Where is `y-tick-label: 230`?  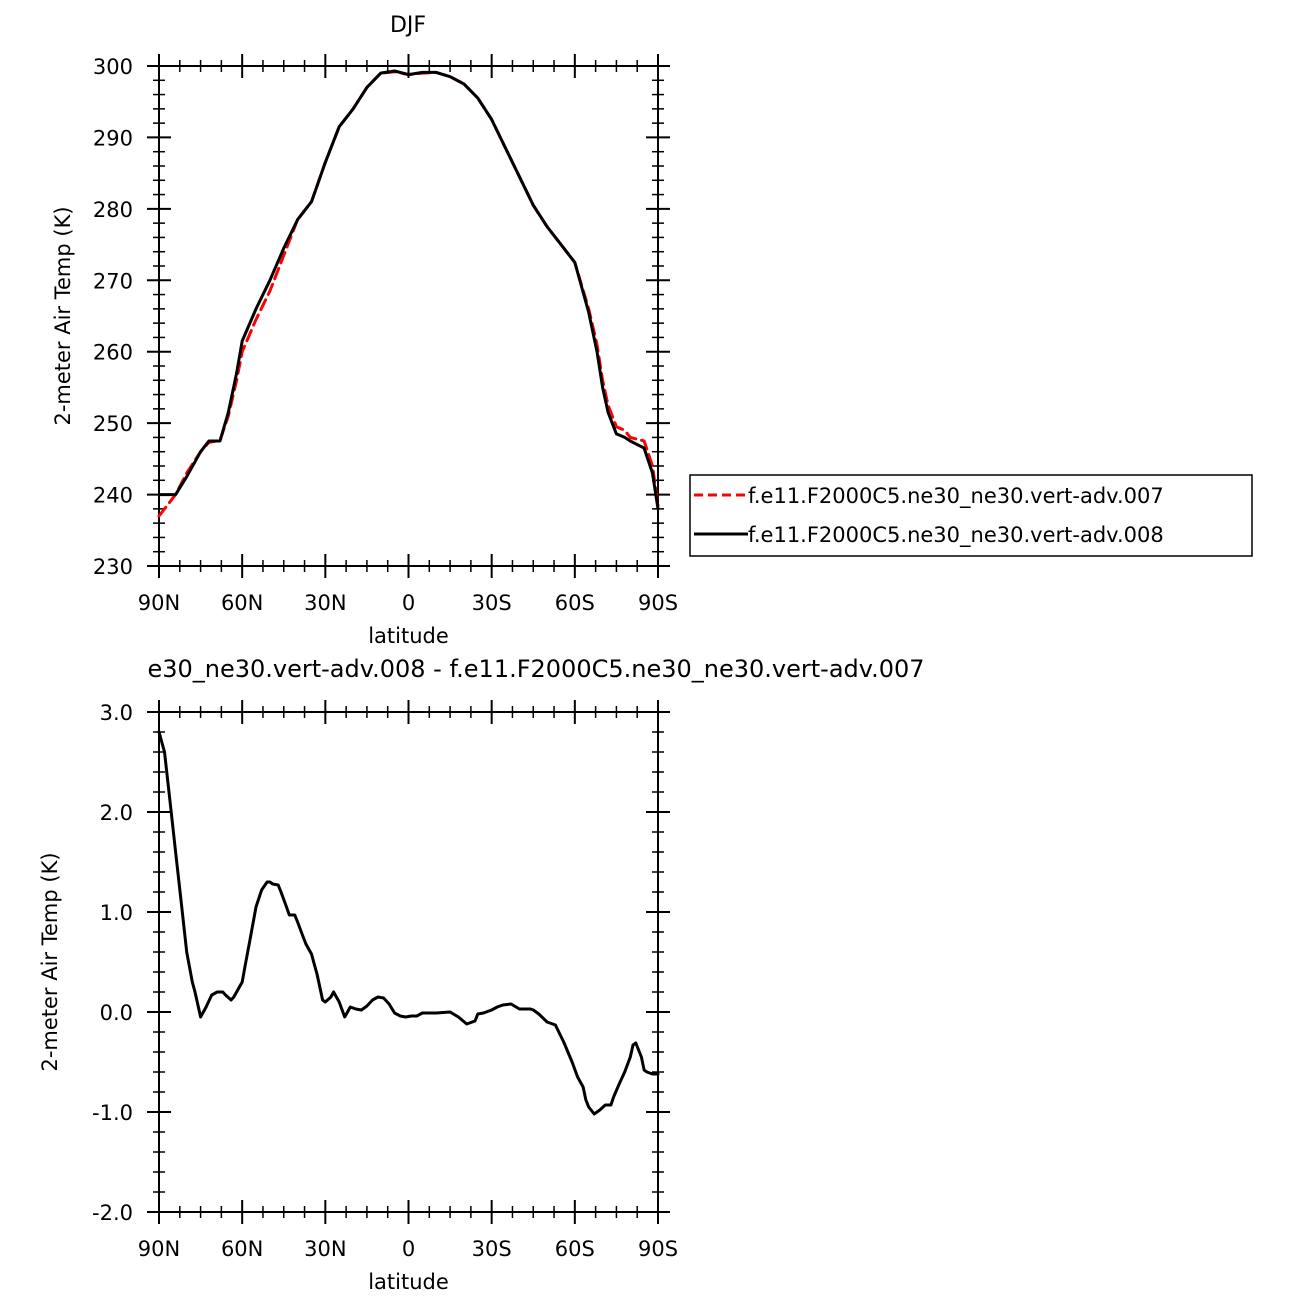 y-tick-label: 230 is located at coordinates (113, 567).